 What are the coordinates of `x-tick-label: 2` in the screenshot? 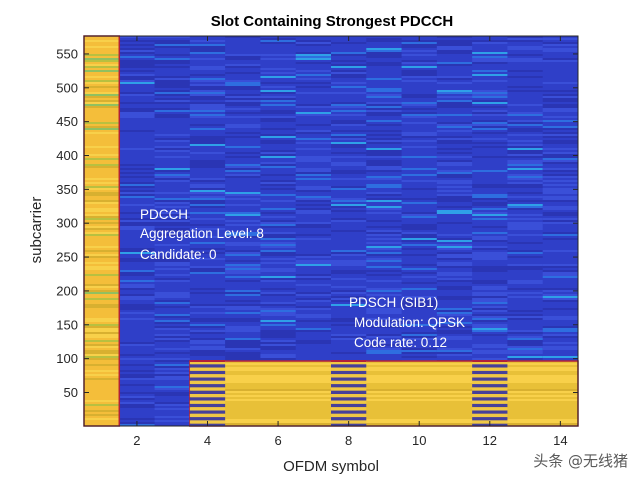 It's located at (136, 440).